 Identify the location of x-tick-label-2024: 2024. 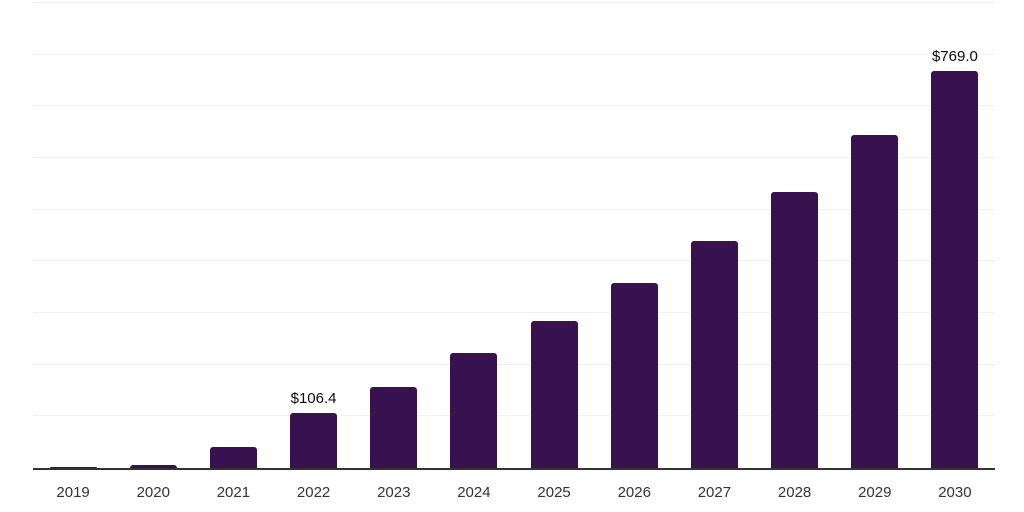
(474, 492).